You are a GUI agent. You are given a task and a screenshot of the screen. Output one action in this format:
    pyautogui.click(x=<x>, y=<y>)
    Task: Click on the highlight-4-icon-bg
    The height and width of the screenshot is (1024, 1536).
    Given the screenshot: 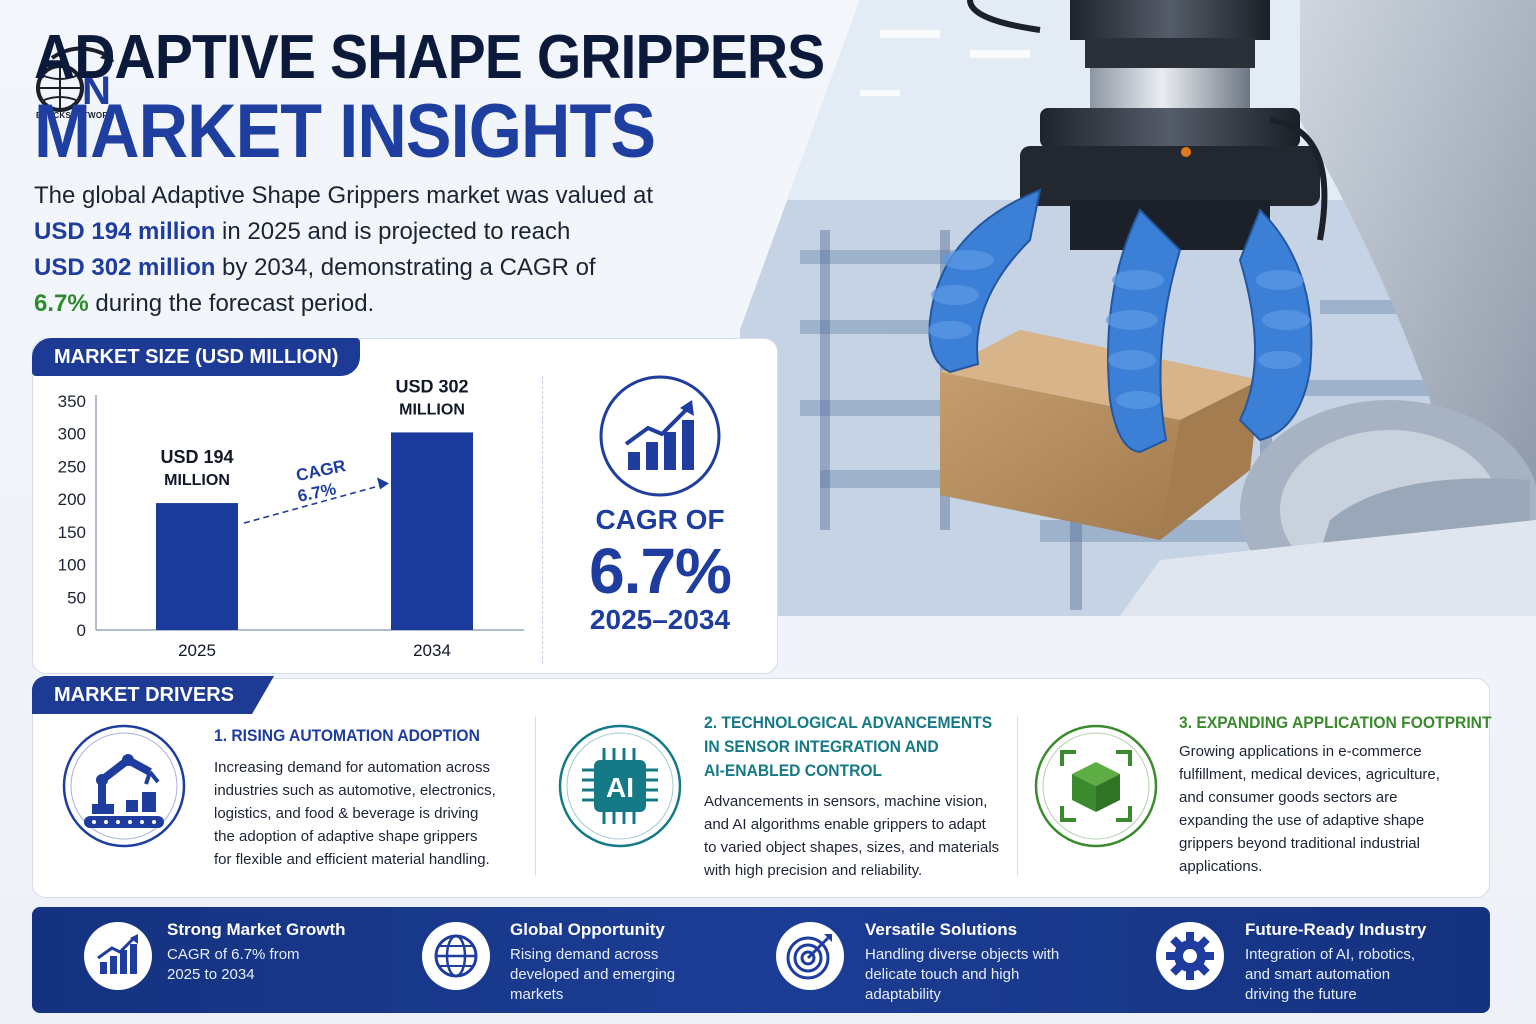 What is the action you would take?
    pyautogui.click(x=1190, y=956)
    